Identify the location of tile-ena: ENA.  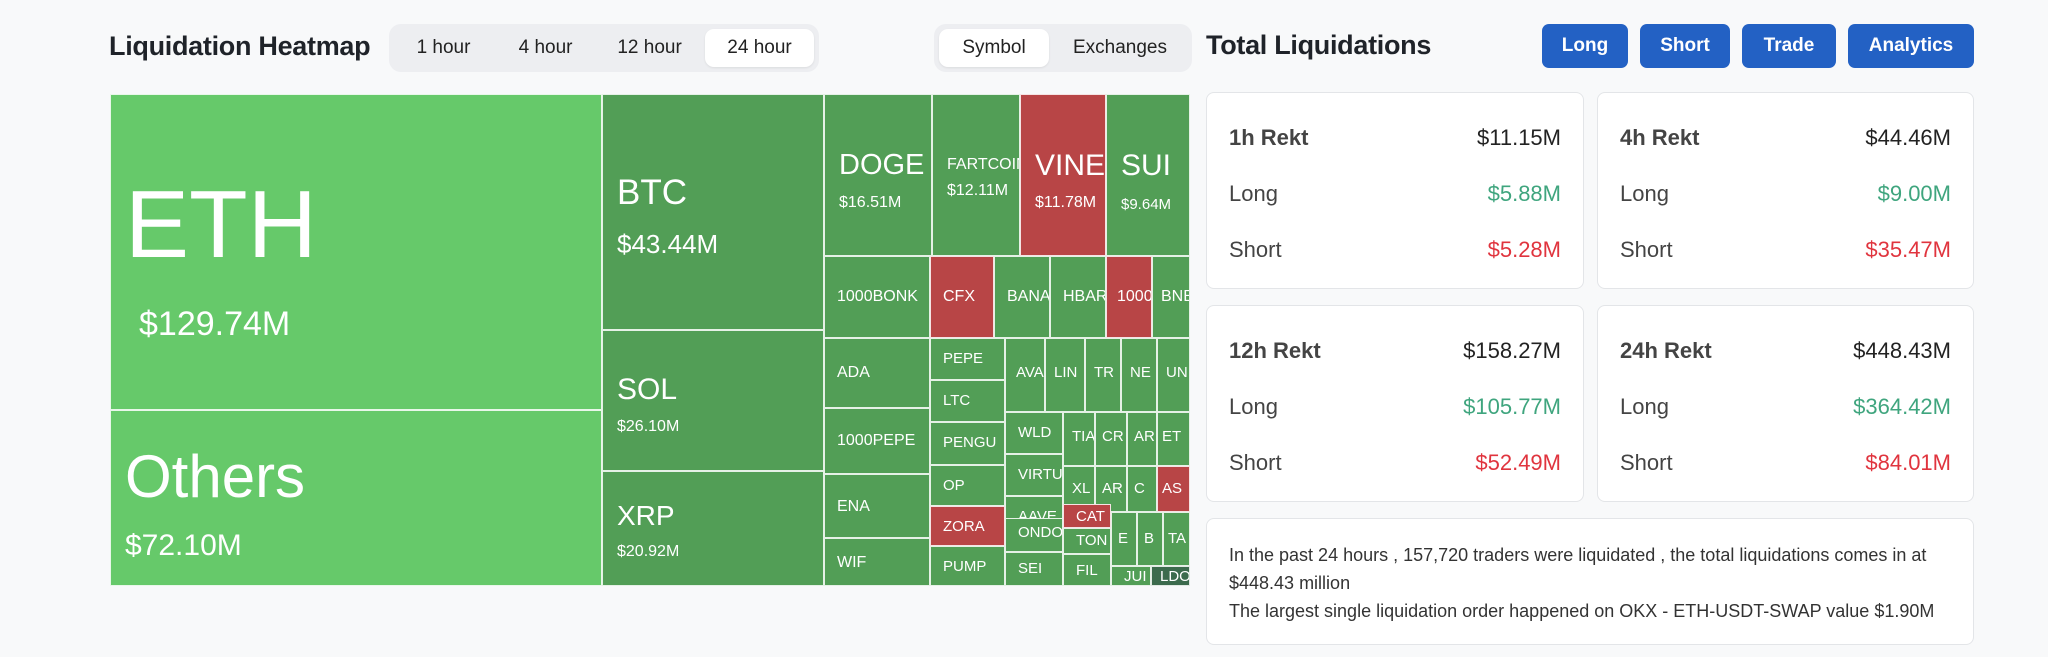
(877, 506).